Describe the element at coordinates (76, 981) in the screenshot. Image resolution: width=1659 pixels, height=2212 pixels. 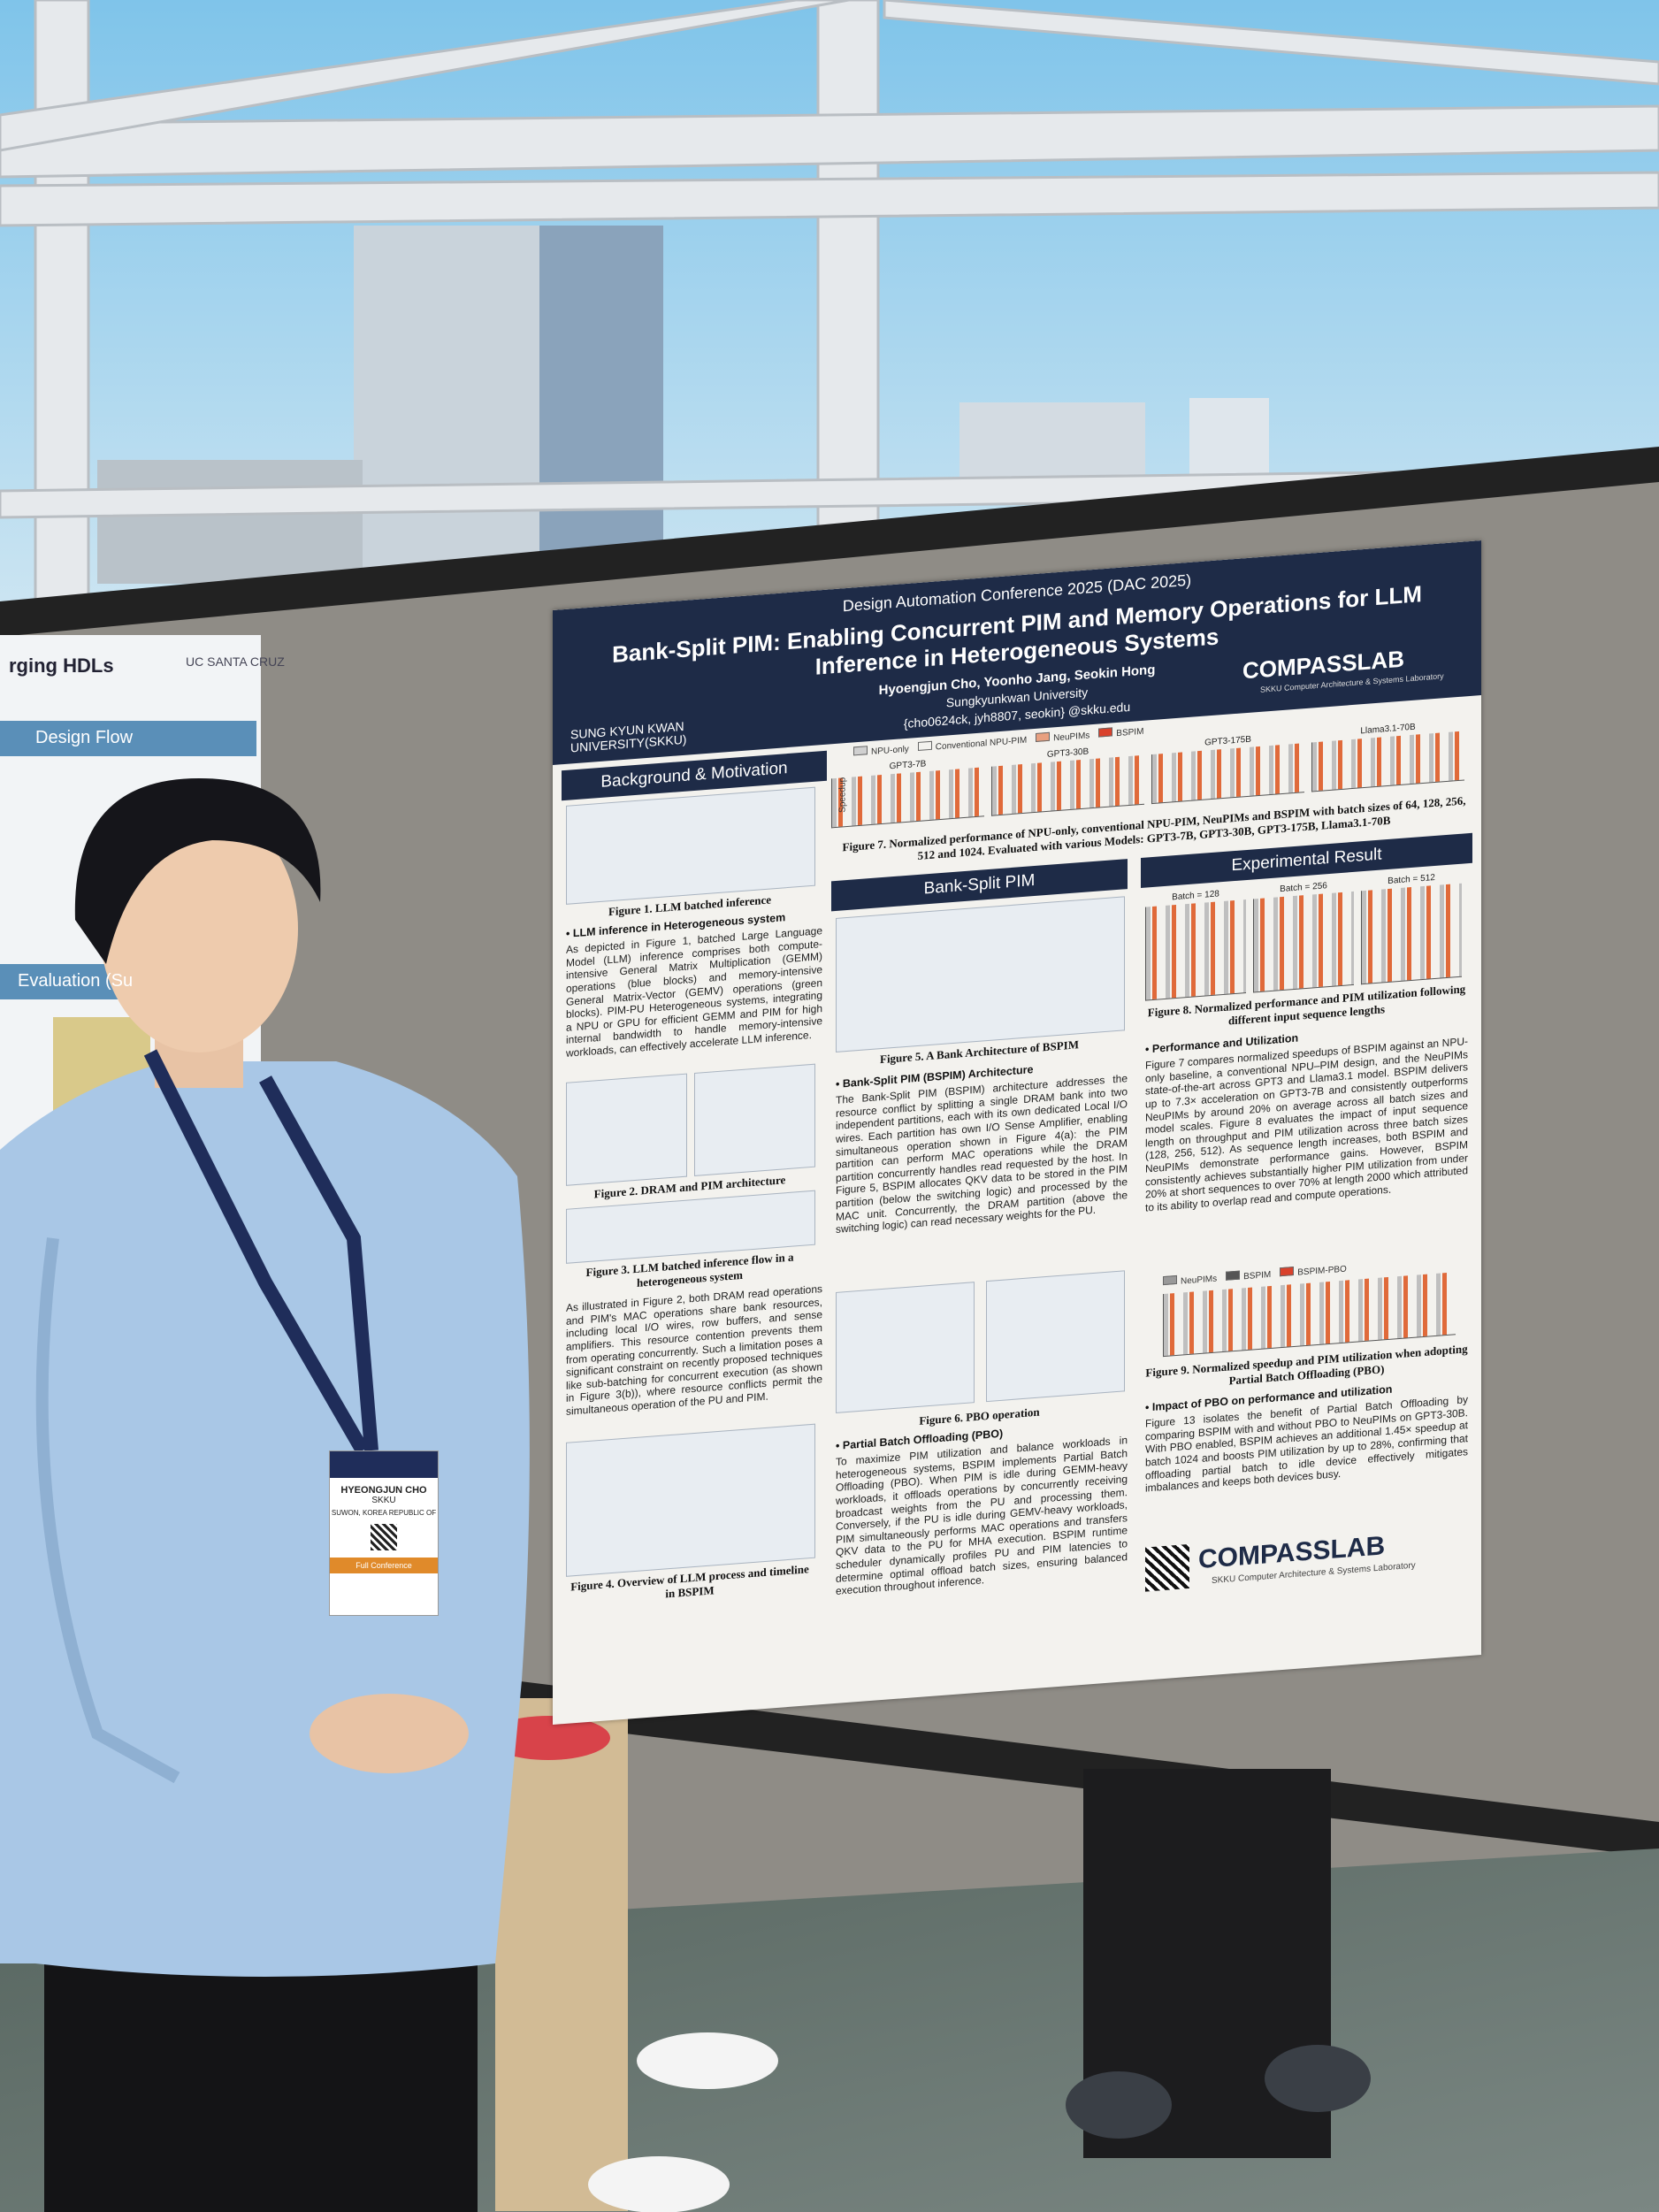
I see `neighbor-section: Evaluation (Su` at that location.